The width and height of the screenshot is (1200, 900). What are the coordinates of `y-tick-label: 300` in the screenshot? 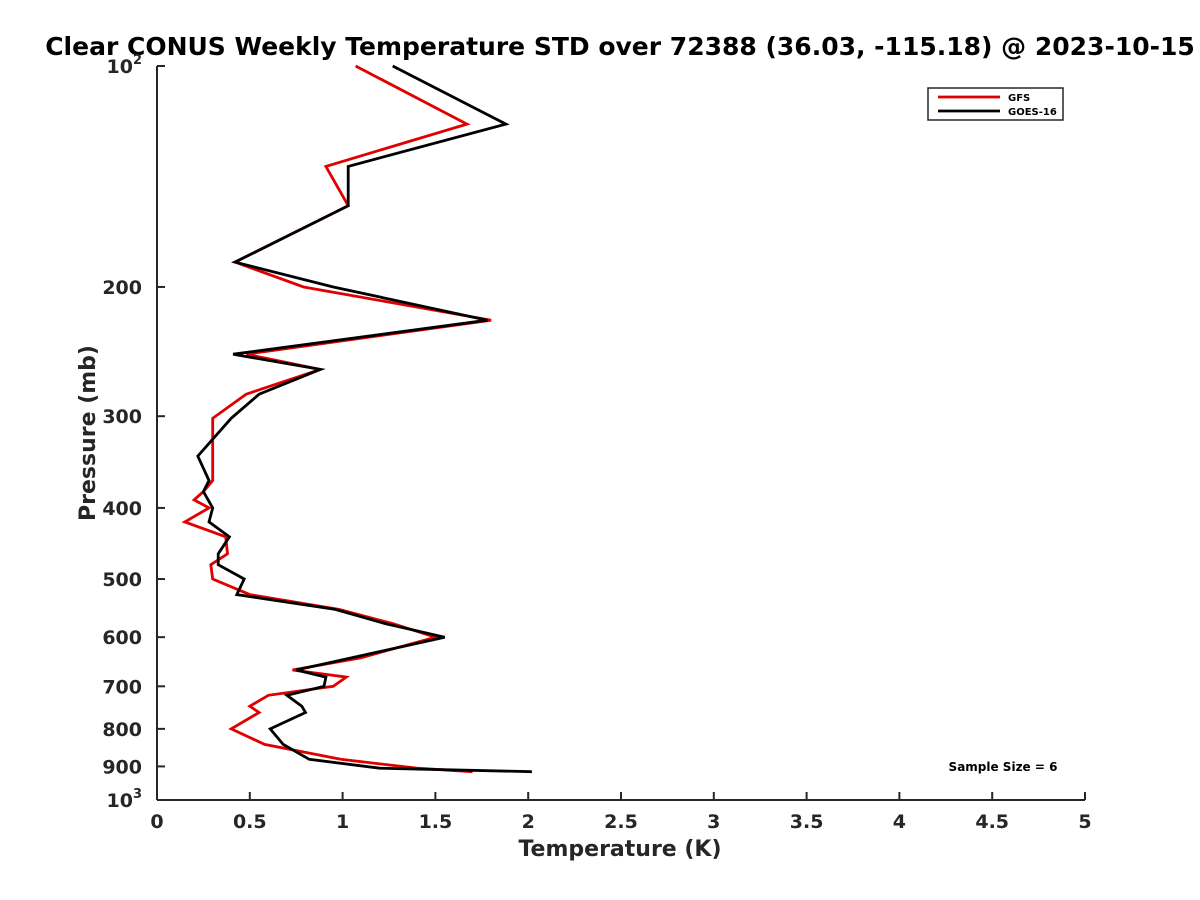 It's located at (122, 417).